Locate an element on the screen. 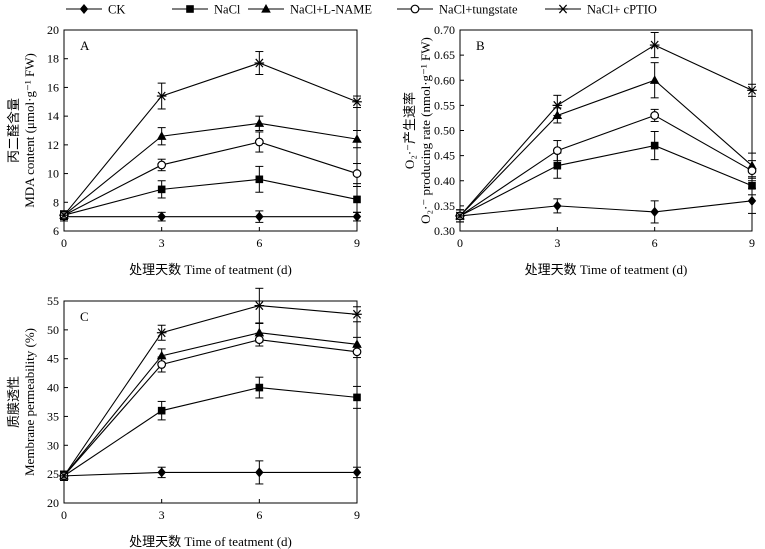 This screenshot has height=549, width=765. y-tick-label: 0.30 is located at coordinates (444, 231).